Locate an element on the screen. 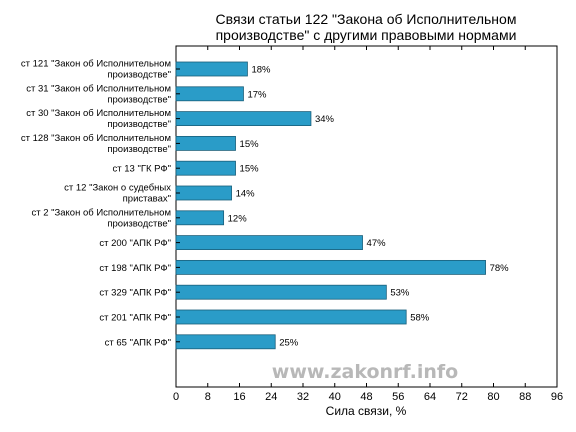 The image size is (576, 432). value-label: 58% is located at coordinates (420, 318).